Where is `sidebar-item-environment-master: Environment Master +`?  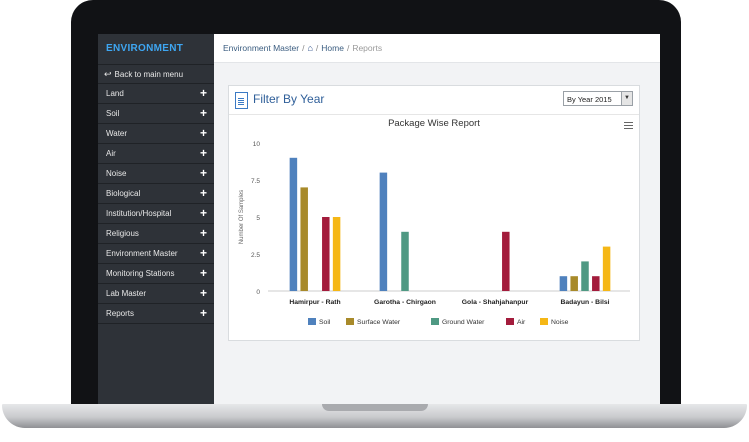
sidebar-item-environment-master: Environment Master + is located at coordinates (156, 254).